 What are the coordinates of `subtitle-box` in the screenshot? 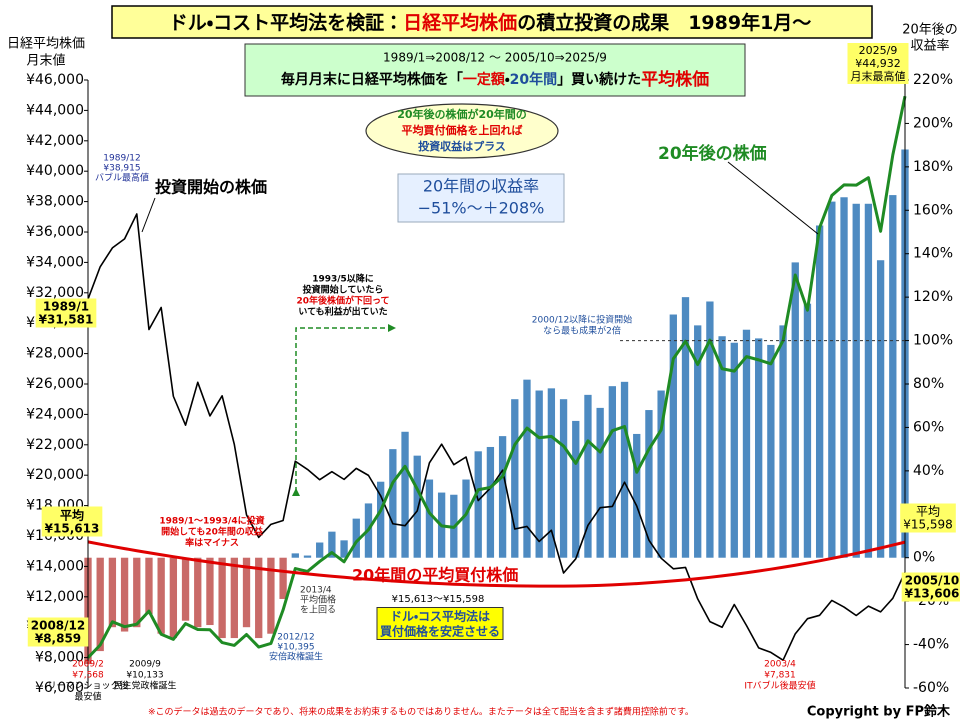 It's located at (495, 70).